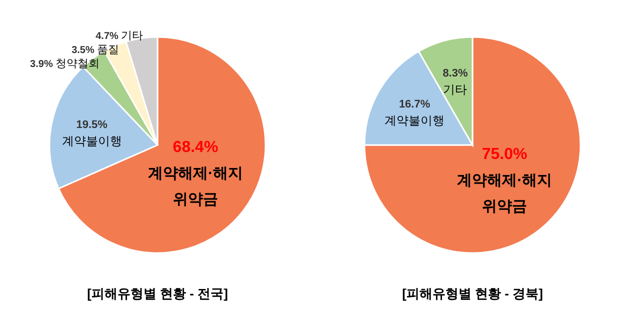  Describe the element at coordinates (43, 64) in the screenshot. I see `data-label: 3.9%` at that location.